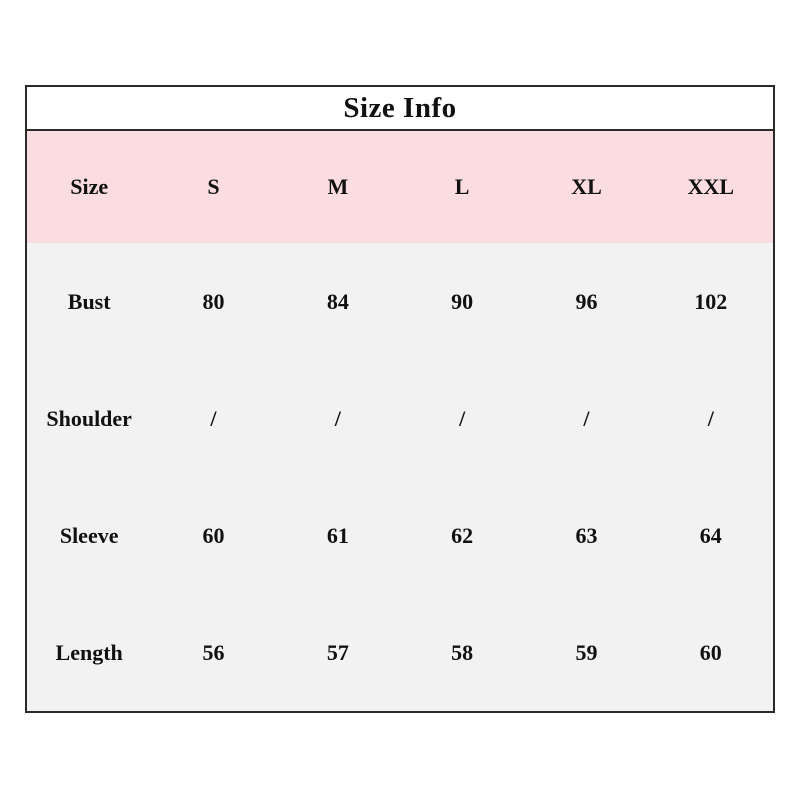 This screenshot has width=800, height=800. Describe the element at coordinates (337, 301) in the screenshot. I see `cell-bust-m: 84` at that location.